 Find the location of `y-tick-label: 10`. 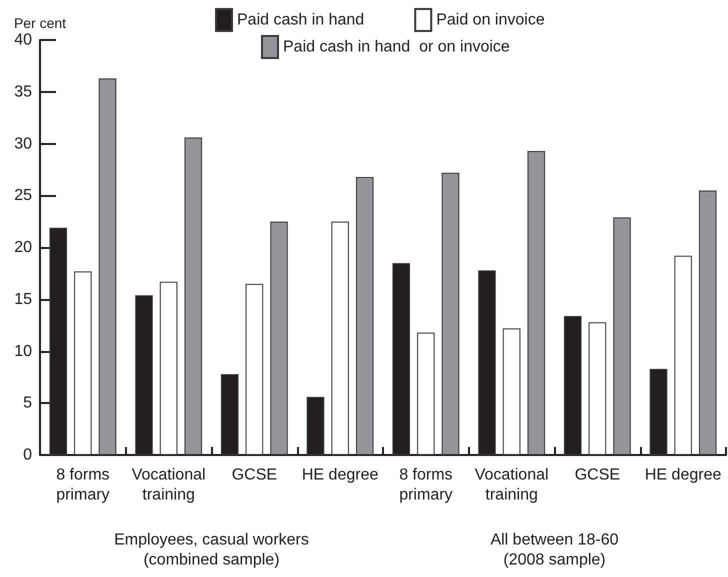

y-tick-label: 10 is located at coordinates (23, 351).